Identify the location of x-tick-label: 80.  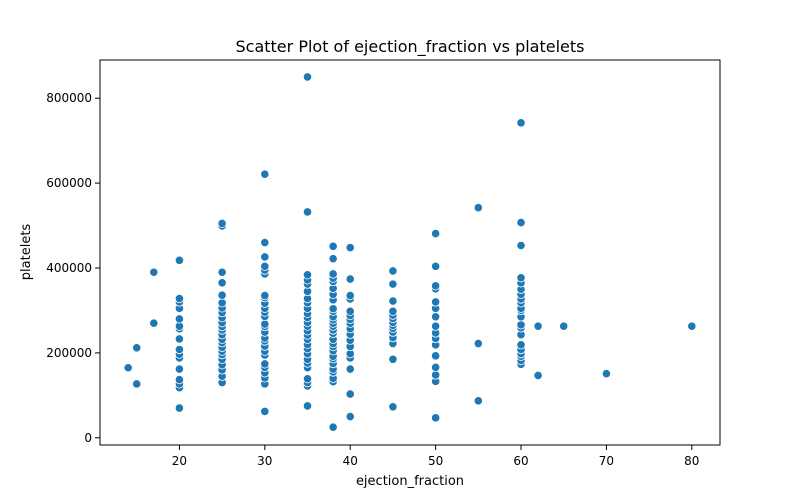
(691, 461).